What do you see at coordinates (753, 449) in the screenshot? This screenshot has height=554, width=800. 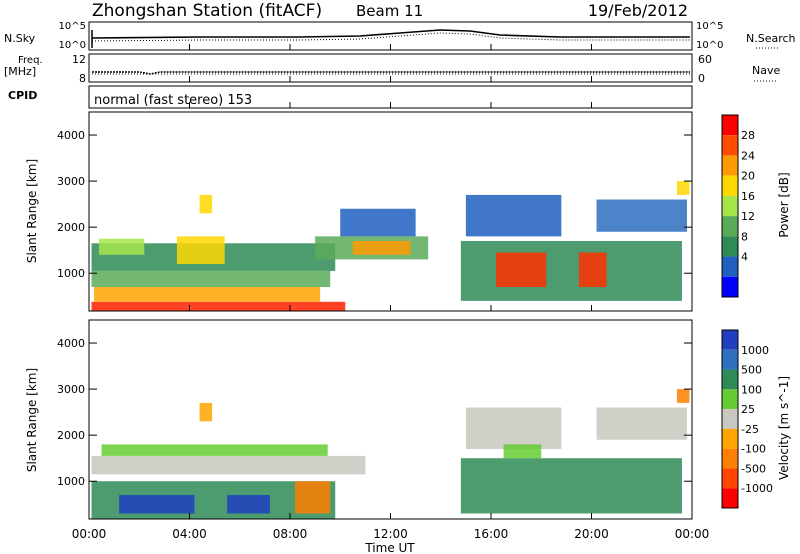 I see `colorbar-tick-label: -100` at bounding box center [753, 449].